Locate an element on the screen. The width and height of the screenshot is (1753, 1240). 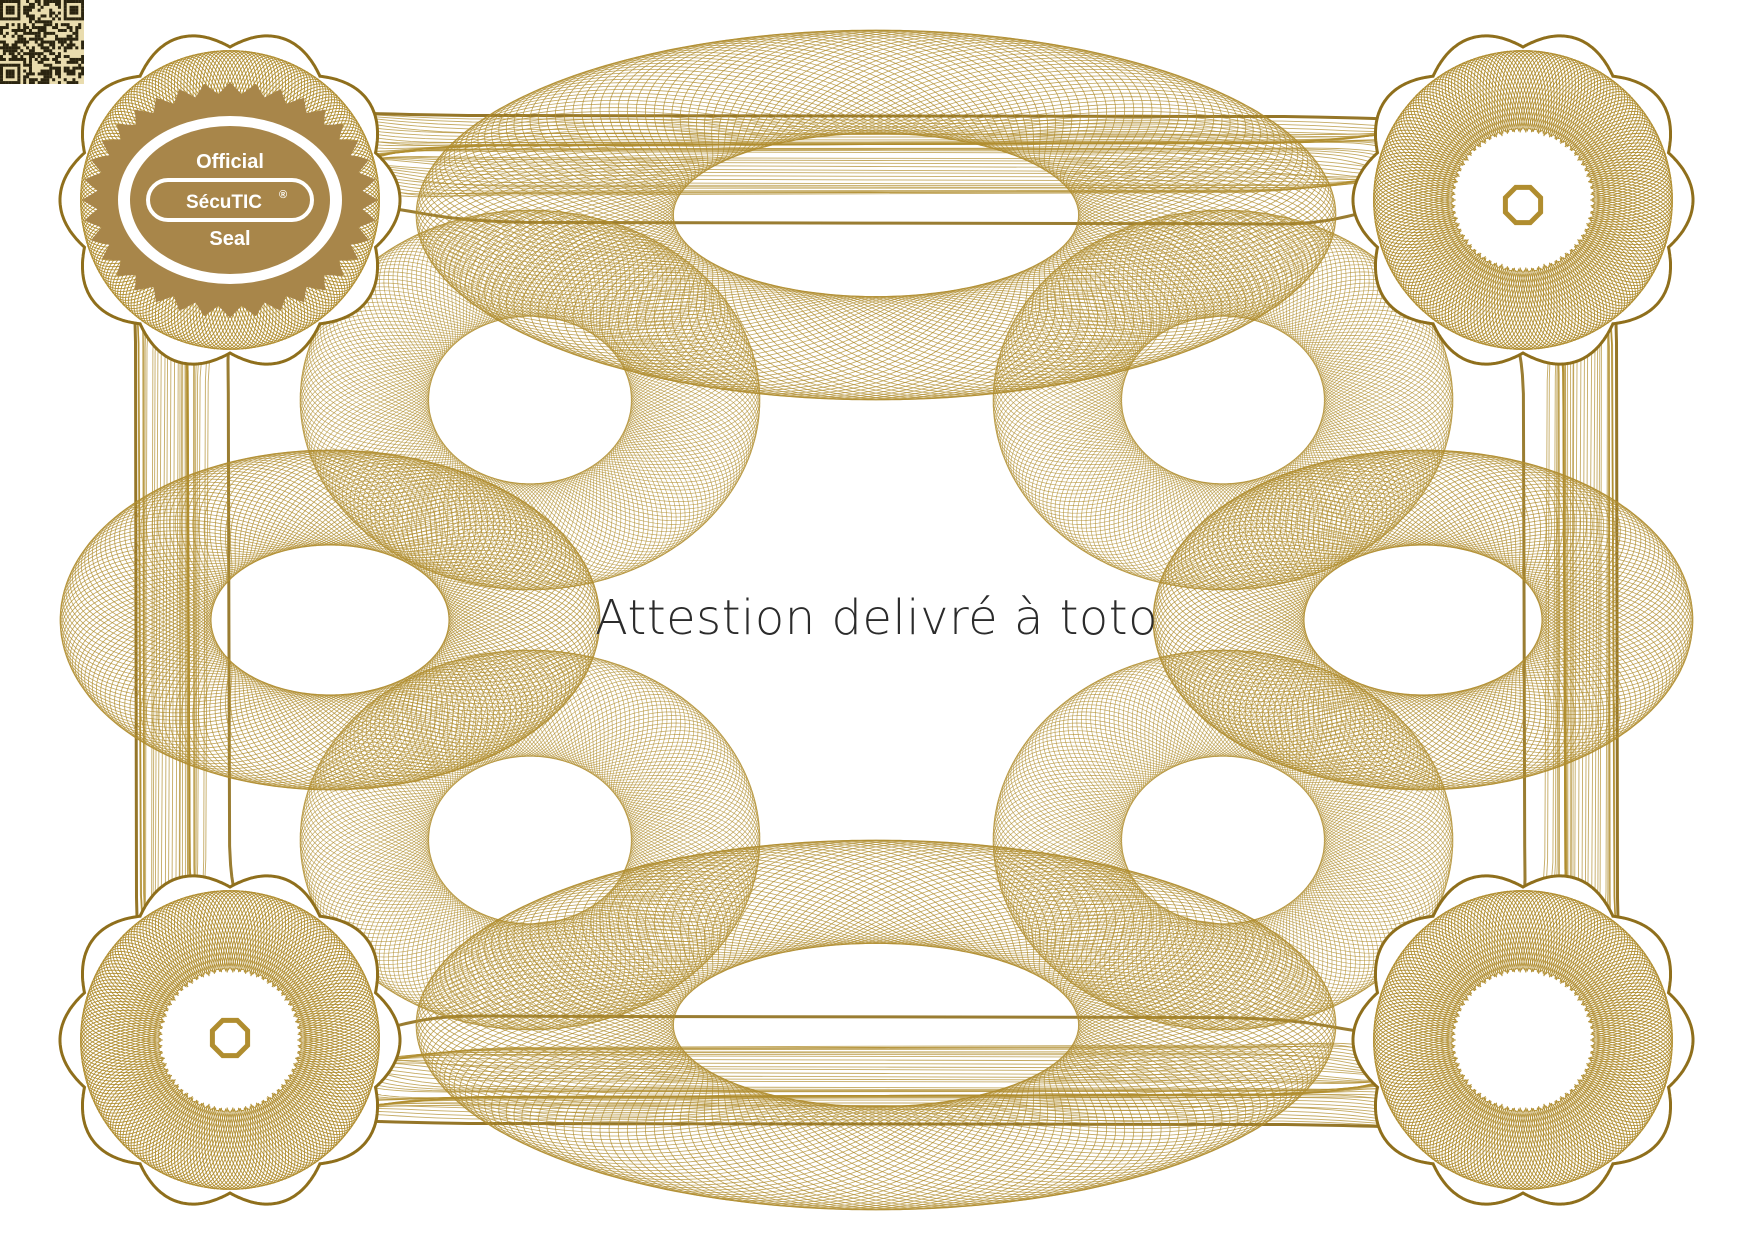
seal-brand-text: SécuTIC is located at coordinates (224, 202).